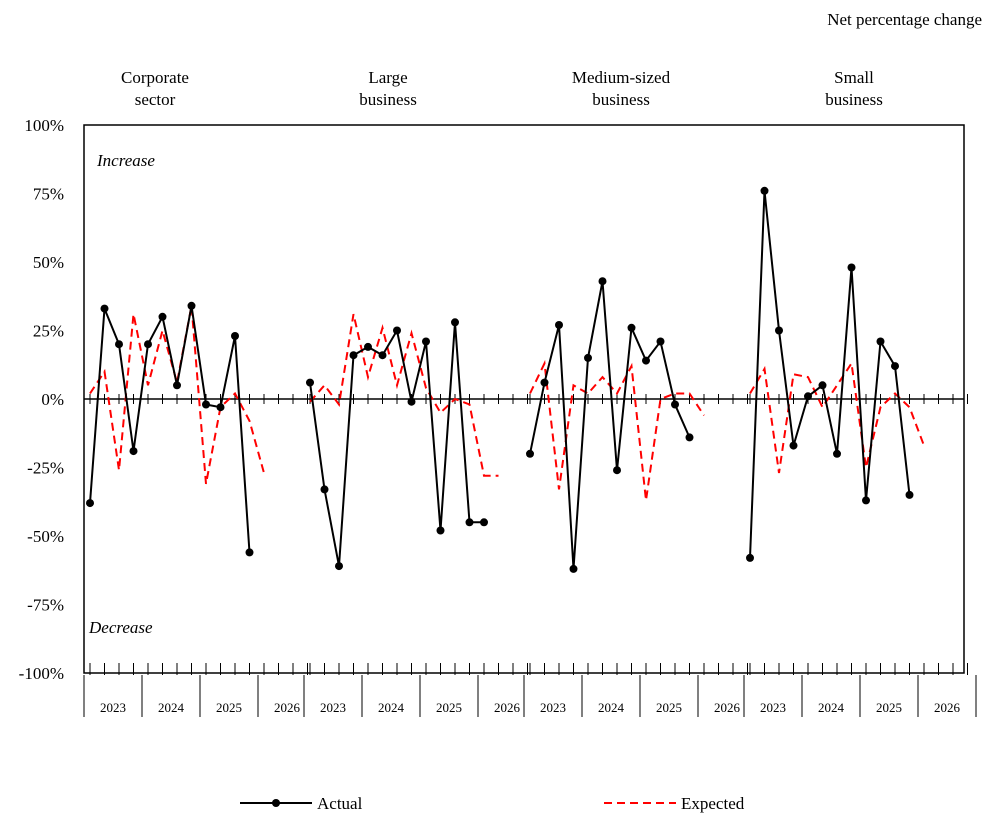 This screenshot has height=819, width=984. Describe the element at coordinates (904, 19) in the screenshot. I see `unit-label: Net percentage change` at that location.